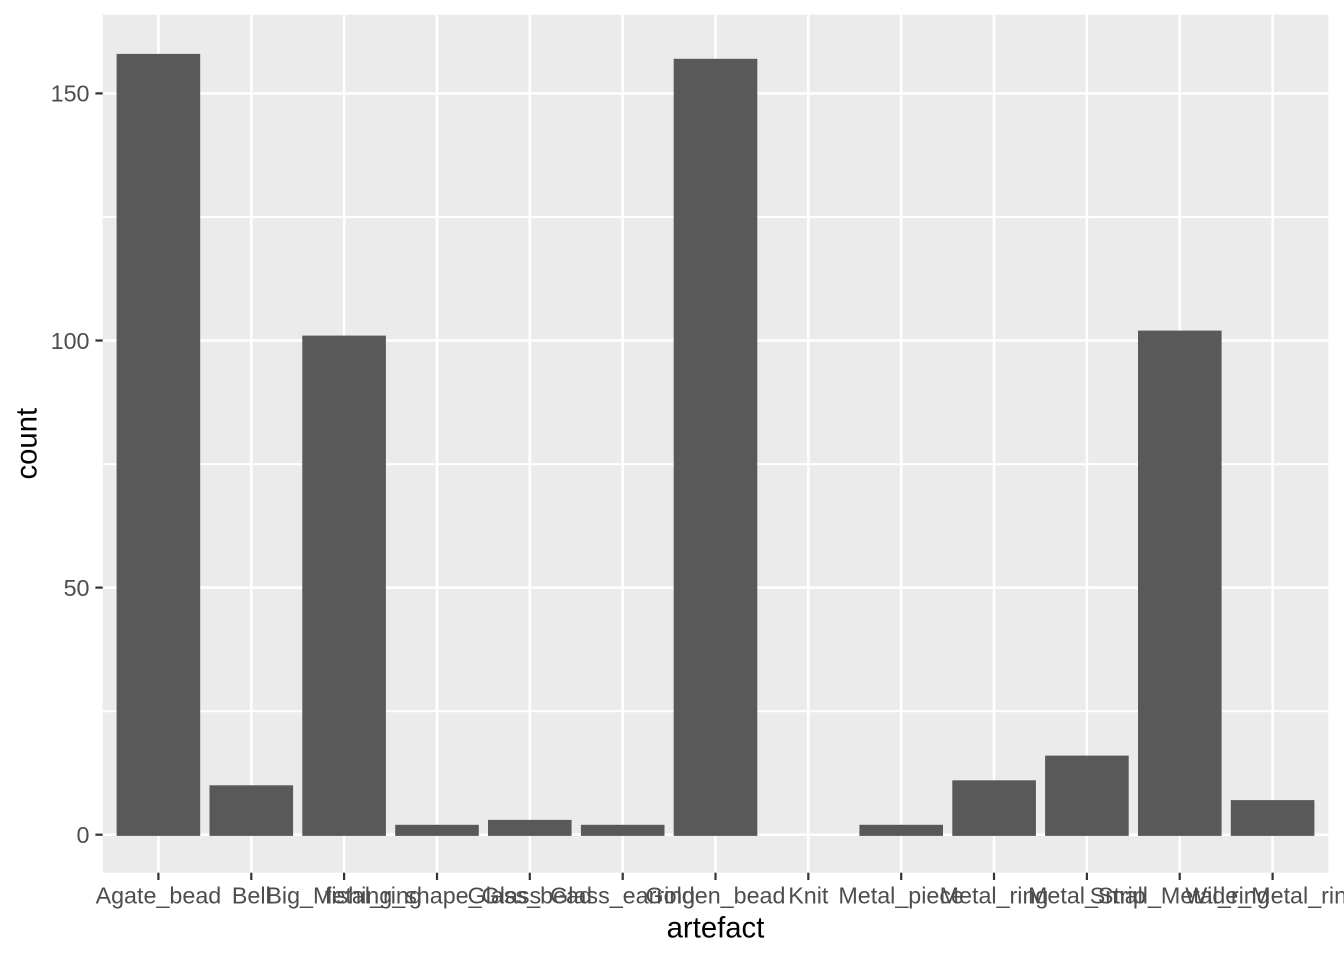  Describe the element at coordinates (159, 896) in the screenshot. I see `svg-text: Agate_bead` at that location.